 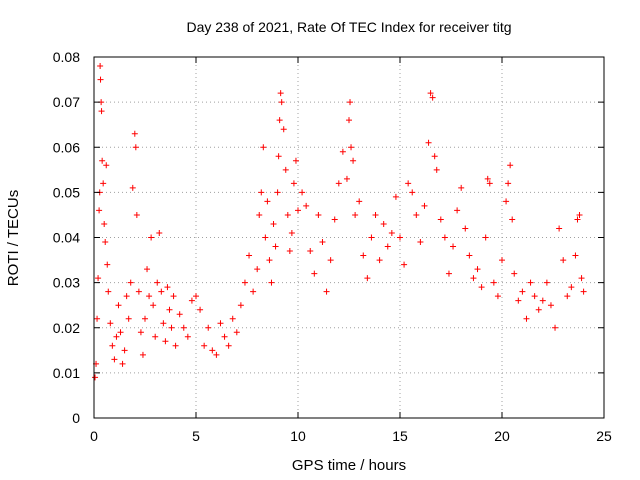 I want to click on y-tick-label: 0.02, so click(x=66, y=328).